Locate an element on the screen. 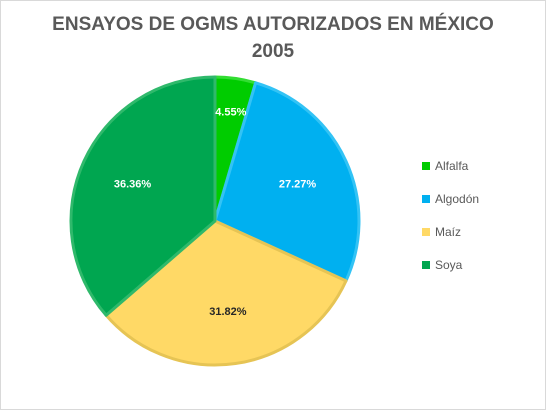  legend-item-maiz: Maíz is located at coordinates (477, 231).